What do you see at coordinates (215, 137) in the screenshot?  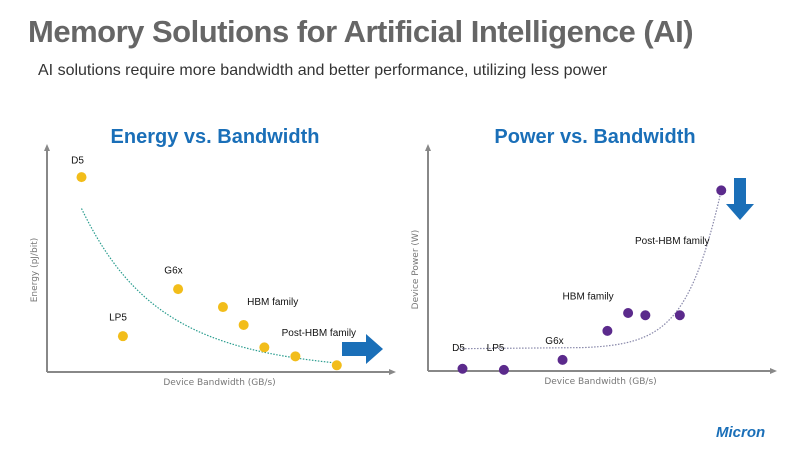 I see `chart-title: Energy vs. Bandwidth` at bounding box center [215, 137].